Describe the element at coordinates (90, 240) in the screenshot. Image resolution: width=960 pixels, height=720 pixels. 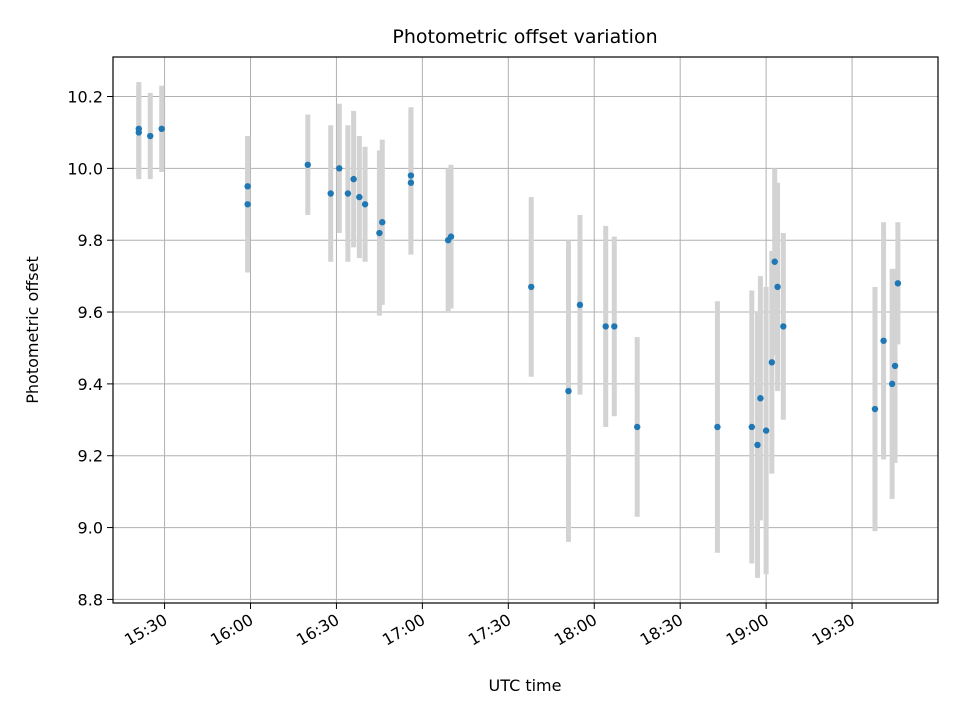
I see `y-tick-label: 9.8` at that location.